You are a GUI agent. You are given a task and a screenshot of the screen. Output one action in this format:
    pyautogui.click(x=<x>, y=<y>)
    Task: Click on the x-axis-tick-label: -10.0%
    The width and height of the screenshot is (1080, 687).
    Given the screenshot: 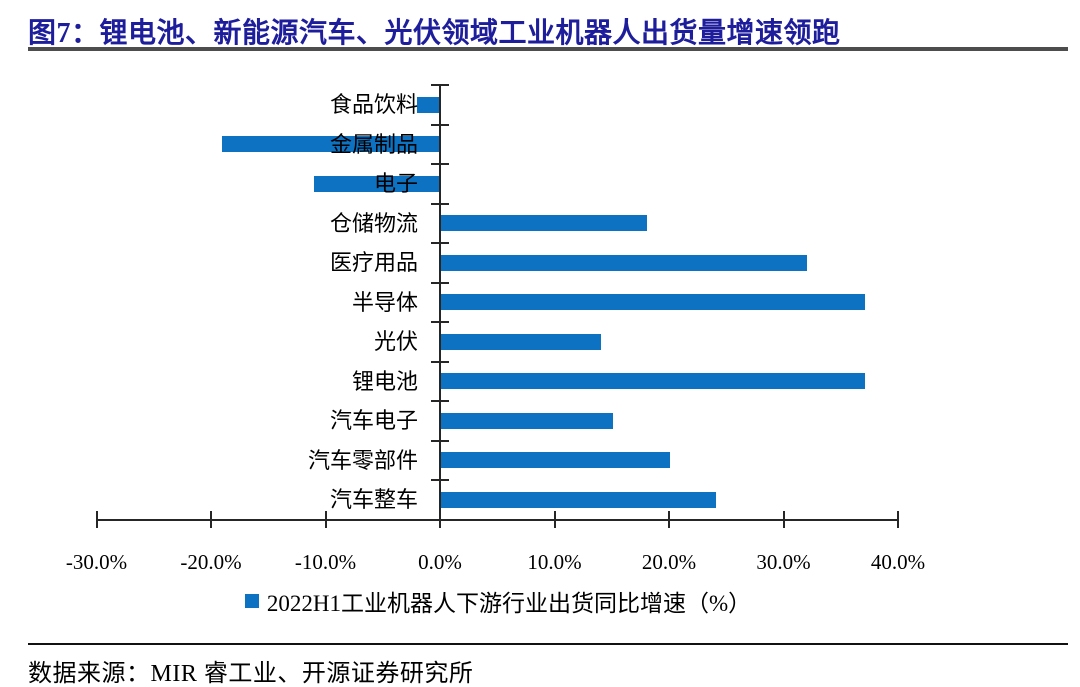 What is the action you would take?
    pyautogui.click(x=325, y=562)
    